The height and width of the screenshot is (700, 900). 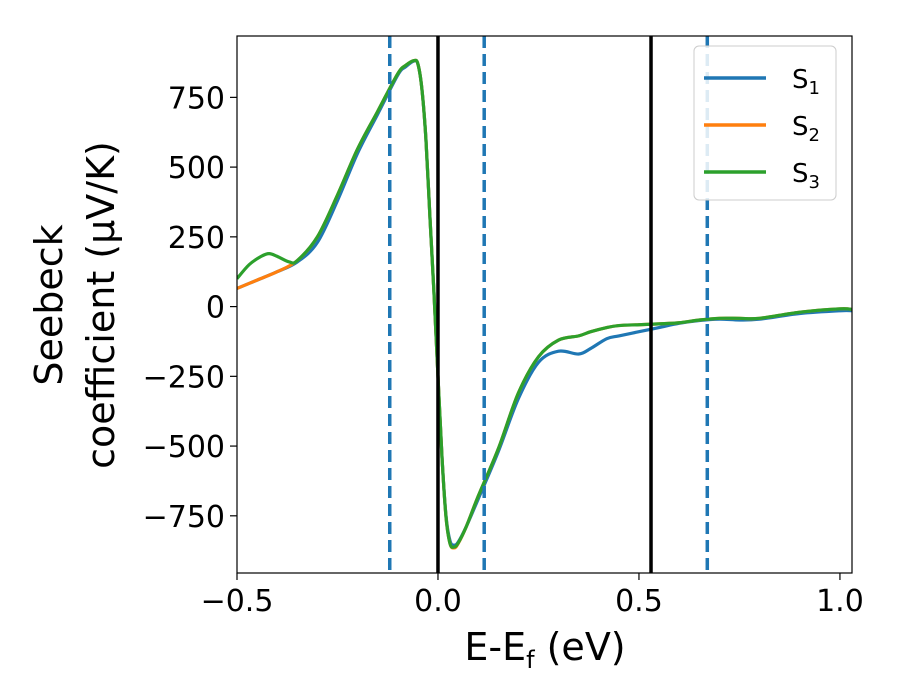 What do you see at coordinates (237, 601) in the screenshot?
I see `x-tick-label: −0.5` at bounding box center [237, 601].